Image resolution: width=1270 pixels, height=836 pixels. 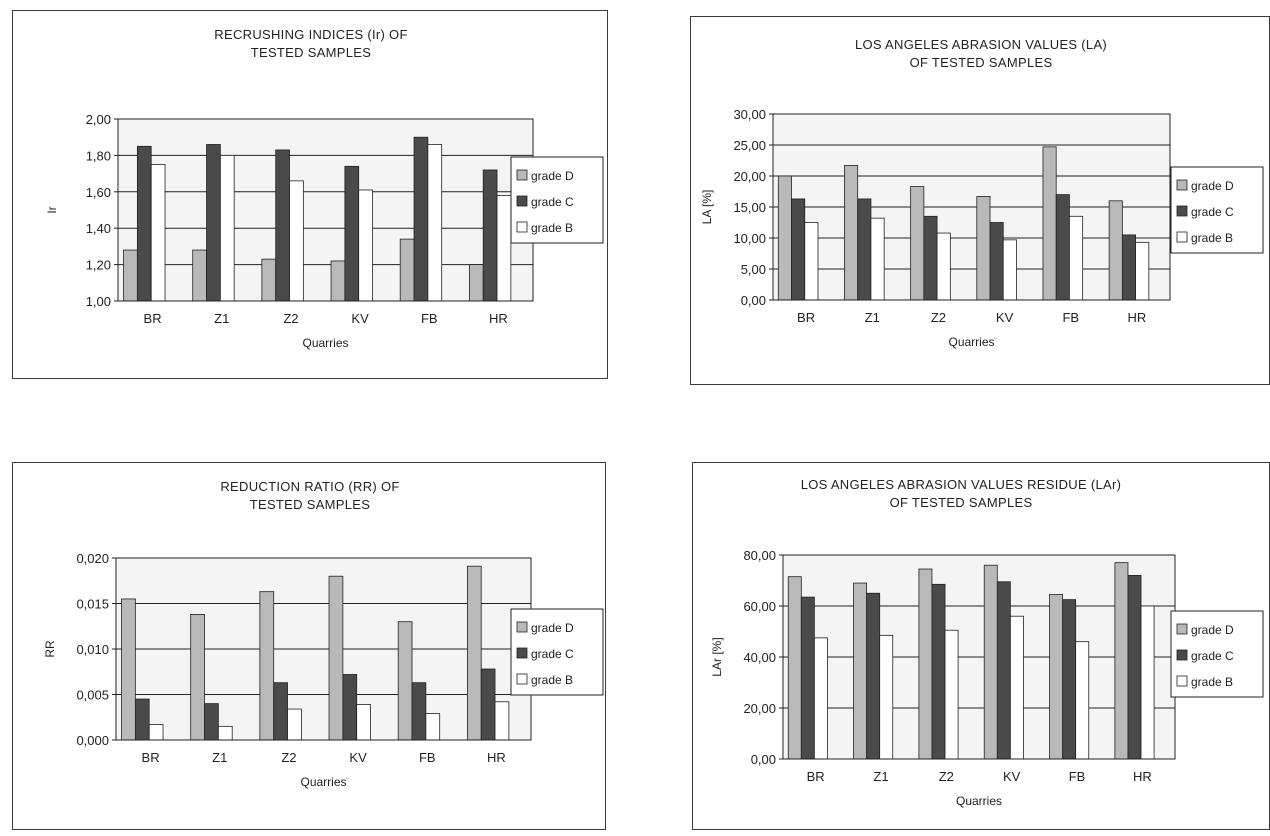 What do you see at coordinates (504, 248) in the screenshot?
I see `bar-grade-B-HR` at bounding box center [504, 248].